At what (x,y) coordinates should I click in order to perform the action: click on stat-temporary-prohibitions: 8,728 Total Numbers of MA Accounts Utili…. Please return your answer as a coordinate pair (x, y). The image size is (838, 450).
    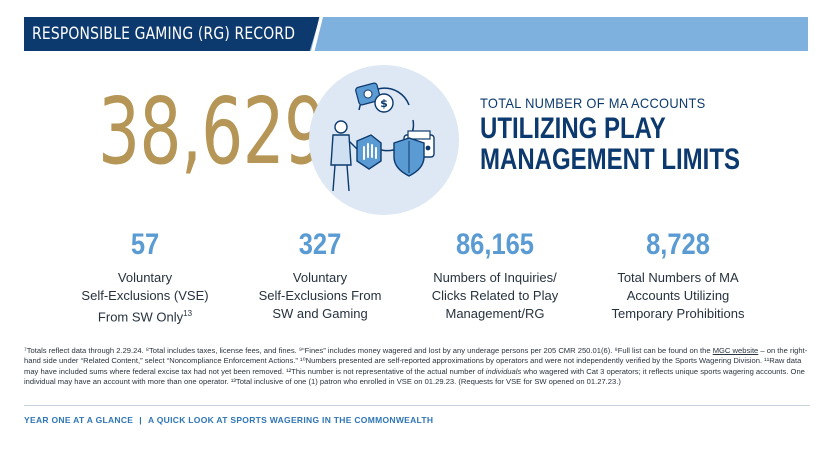
    Looking at the image, I should click on (678, 275).